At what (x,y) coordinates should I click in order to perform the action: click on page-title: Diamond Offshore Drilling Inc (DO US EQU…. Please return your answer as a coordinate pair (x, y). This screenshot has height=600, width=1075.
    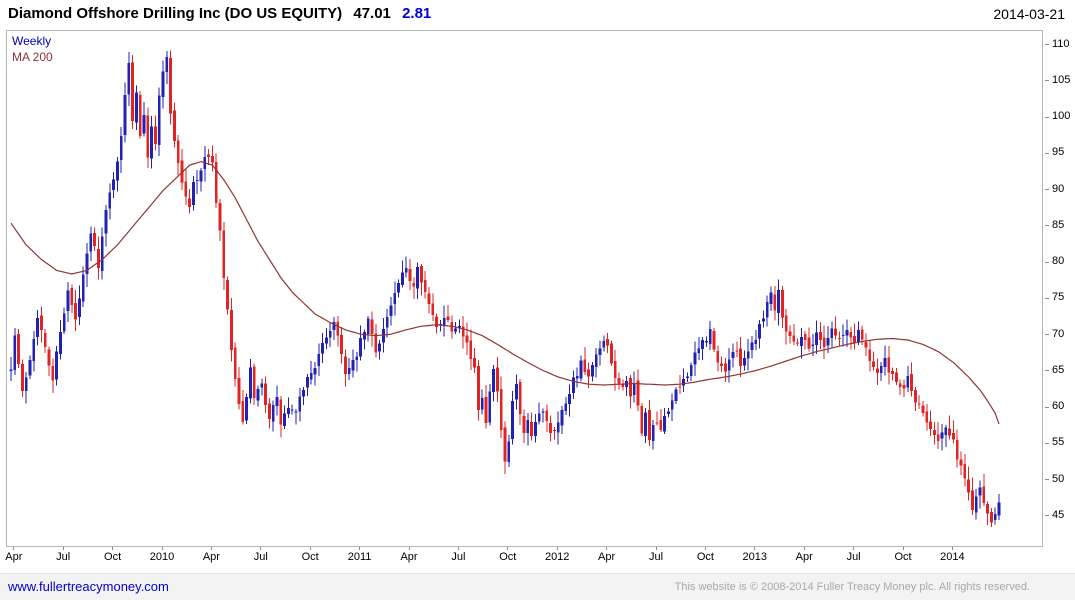
    Looking at the image, I should click on (219, 13).